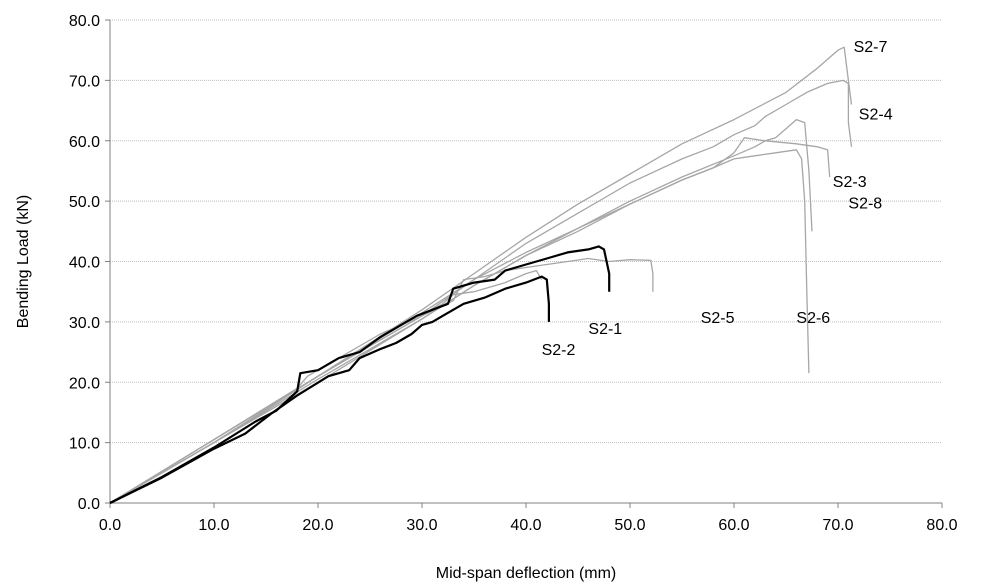 This screenshot has width=982, height=584. Describe the element at coordinates (876, 115) in the screenshot. I see `series-label-s2-4: S2-4` at that location.